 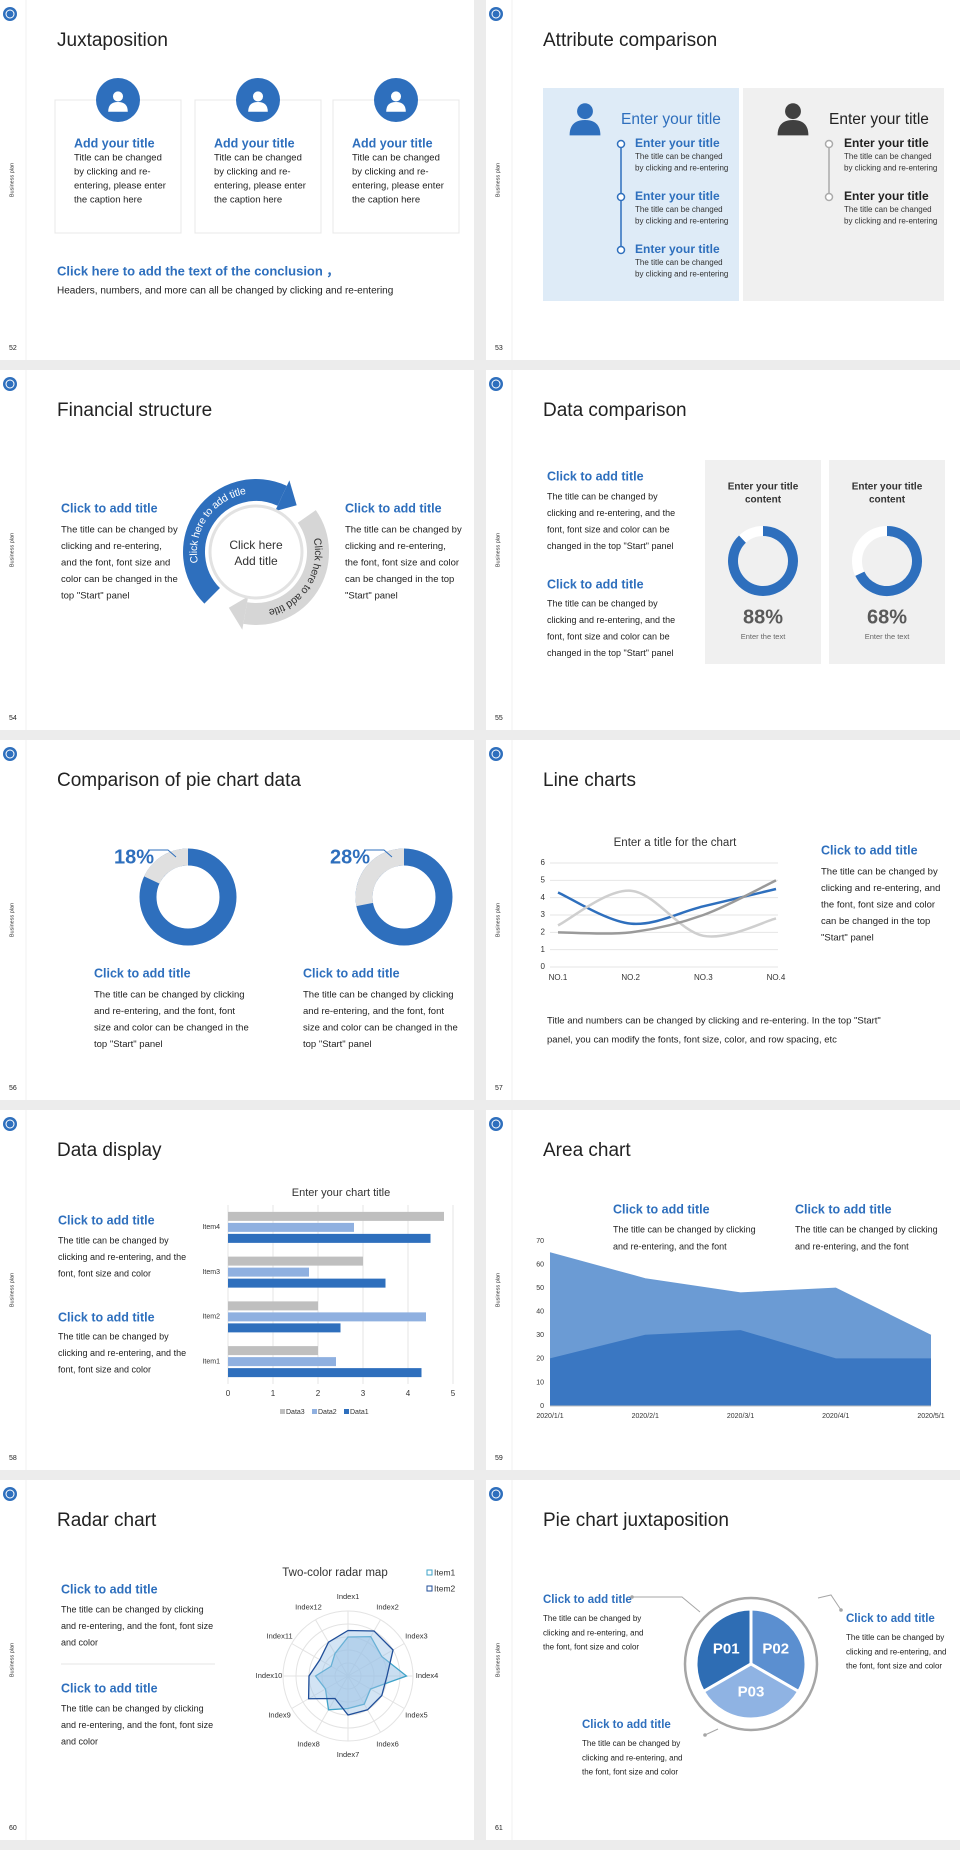 What do you see at coordinates (852, 1246) in the screenshot?
I see `body-text: and re-entering, and the font` at bounding box center [852, 1246].